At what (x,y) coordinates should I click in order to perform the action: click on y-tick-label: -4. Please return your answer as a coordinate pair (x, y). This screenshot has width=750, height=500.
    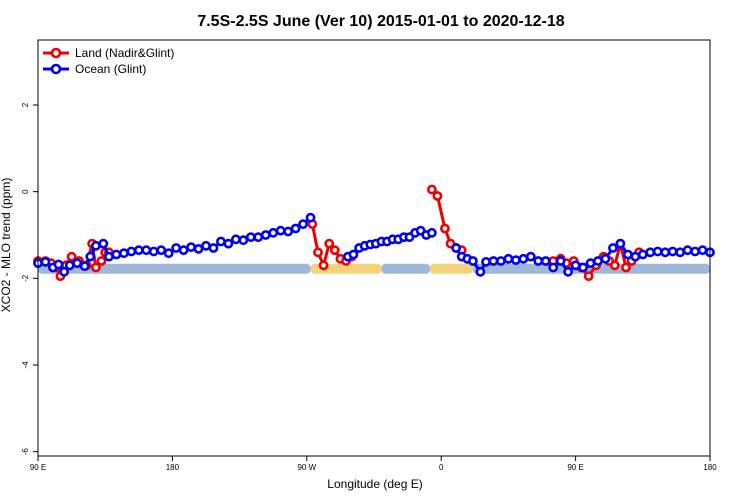
    Looking at the image, I should click on (25, 365).